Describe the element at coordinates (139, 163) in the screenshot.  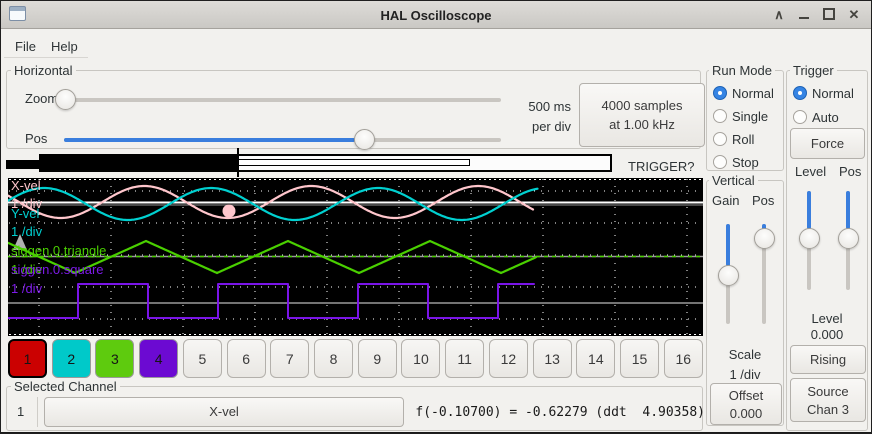
I see `timeline-filled-region` at that location.